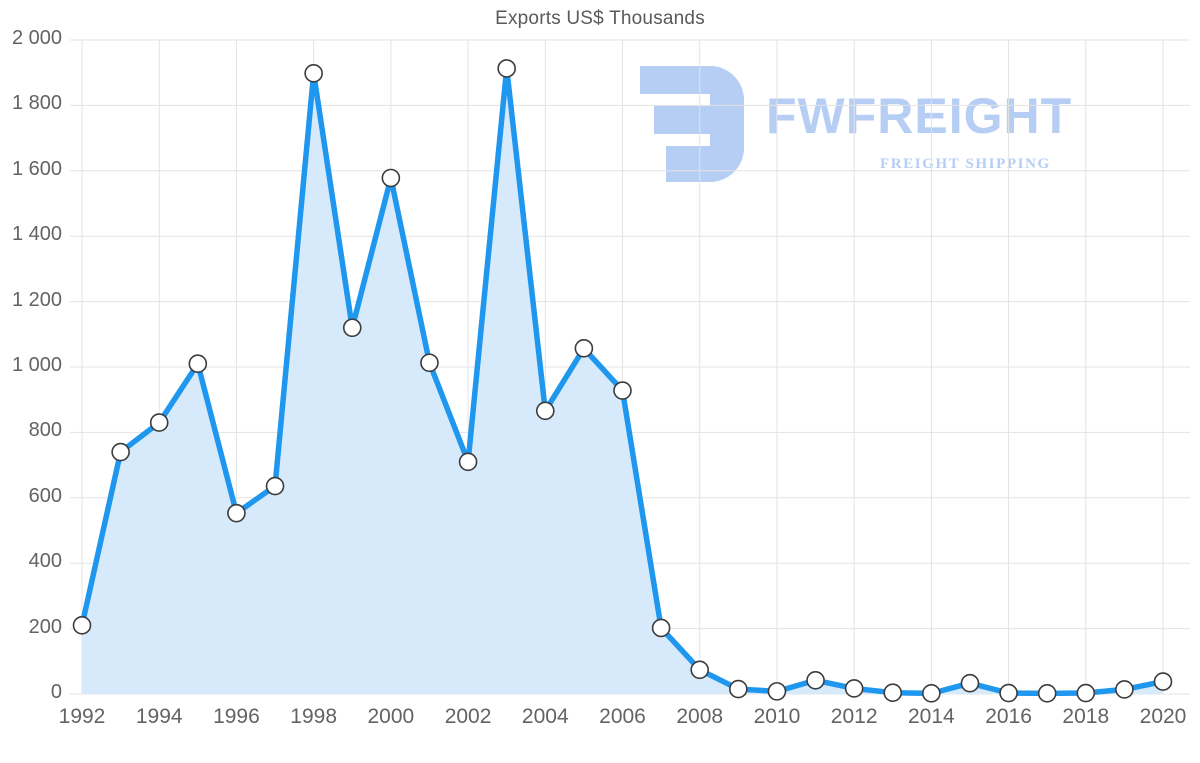  I want to click on x-axis-tick-label: 2010, so click(777, 716).